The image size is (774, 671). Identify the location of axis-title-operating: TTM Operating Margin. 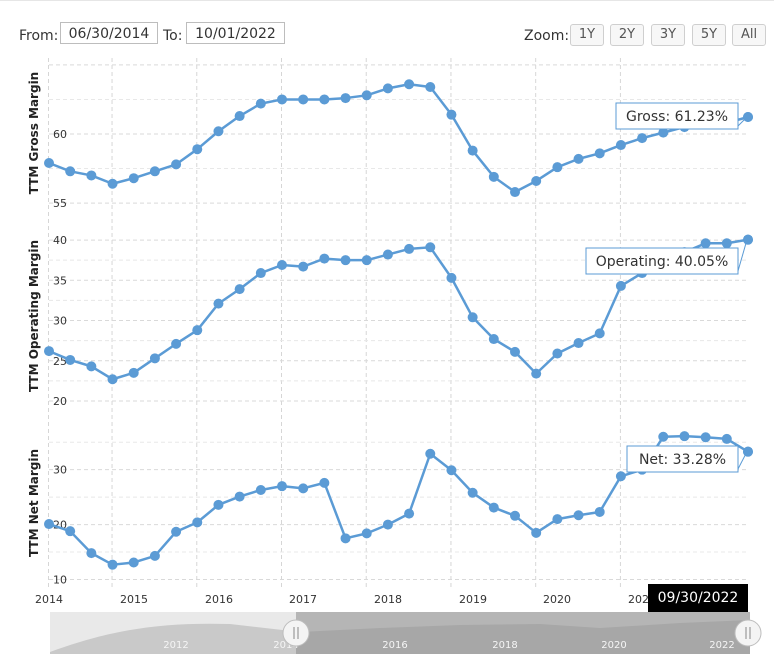
(34, 316).